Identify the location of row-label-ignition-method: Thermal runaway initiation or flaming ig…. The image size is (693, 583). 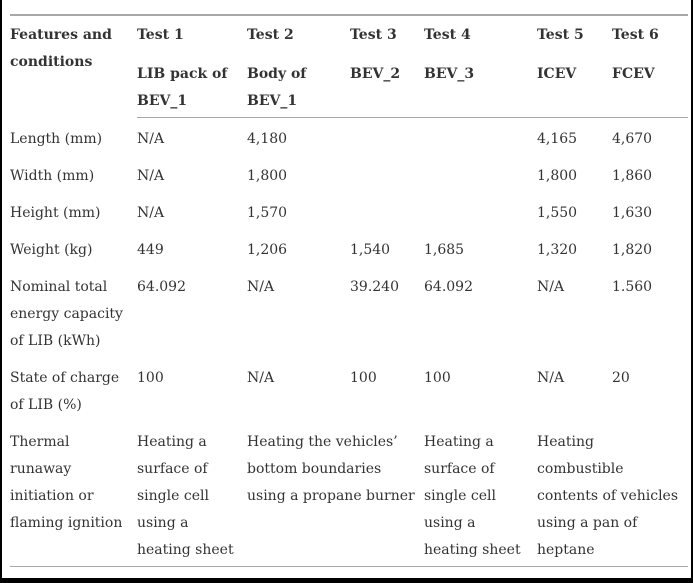
(73, 494).